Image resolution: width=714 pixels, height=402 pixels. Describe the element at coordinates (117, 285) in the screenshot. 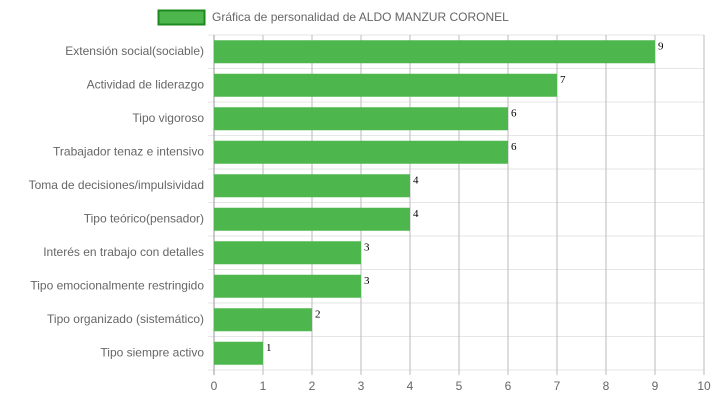

I see `y-tick-label: Tipo emocionalmente restringido` at that location.